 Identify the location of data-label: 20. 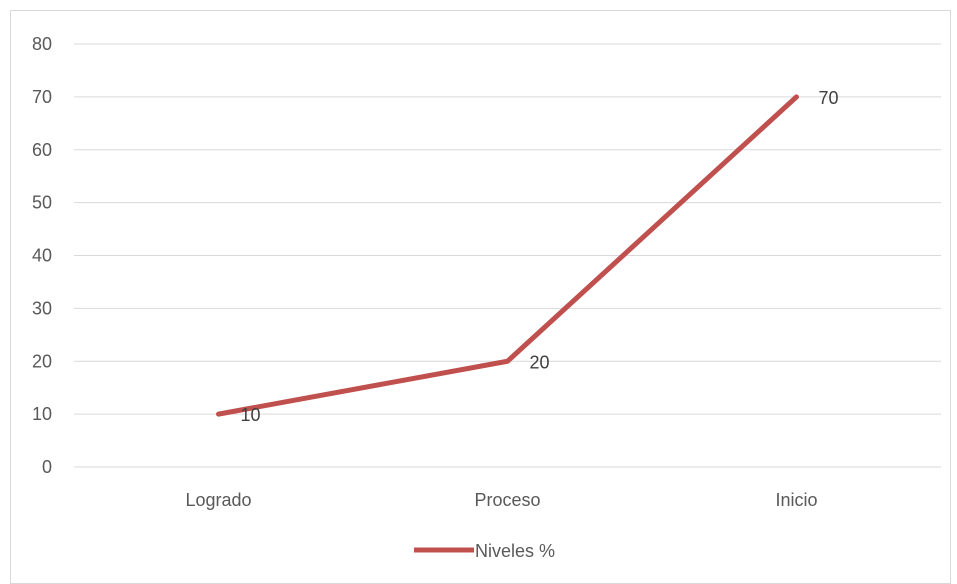
(540, 362).